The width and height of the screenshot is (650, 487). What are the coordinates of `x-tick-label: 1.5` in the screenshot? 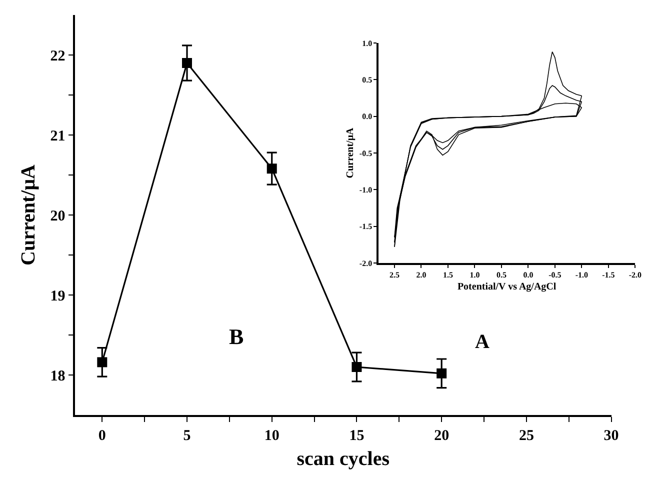 It's located at (447, 275).